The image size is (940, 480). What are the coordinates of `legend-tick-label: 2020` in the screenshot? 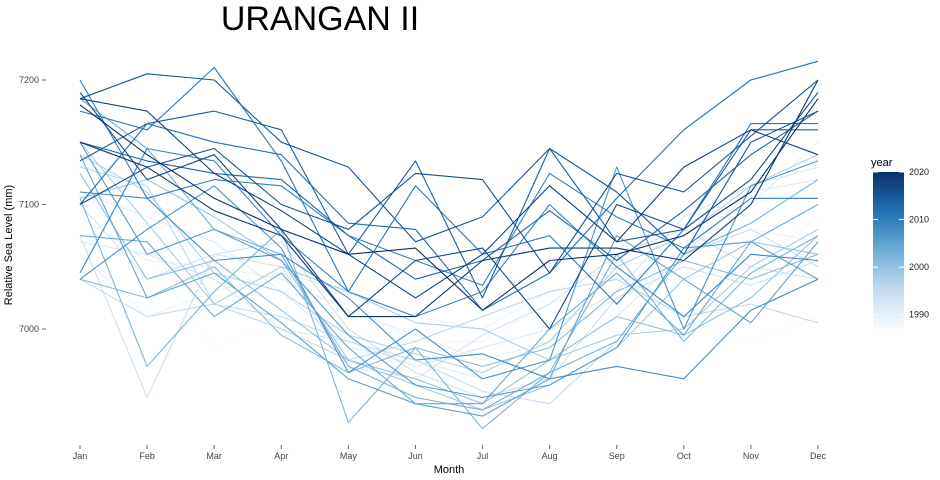 It's located at (919, 172).